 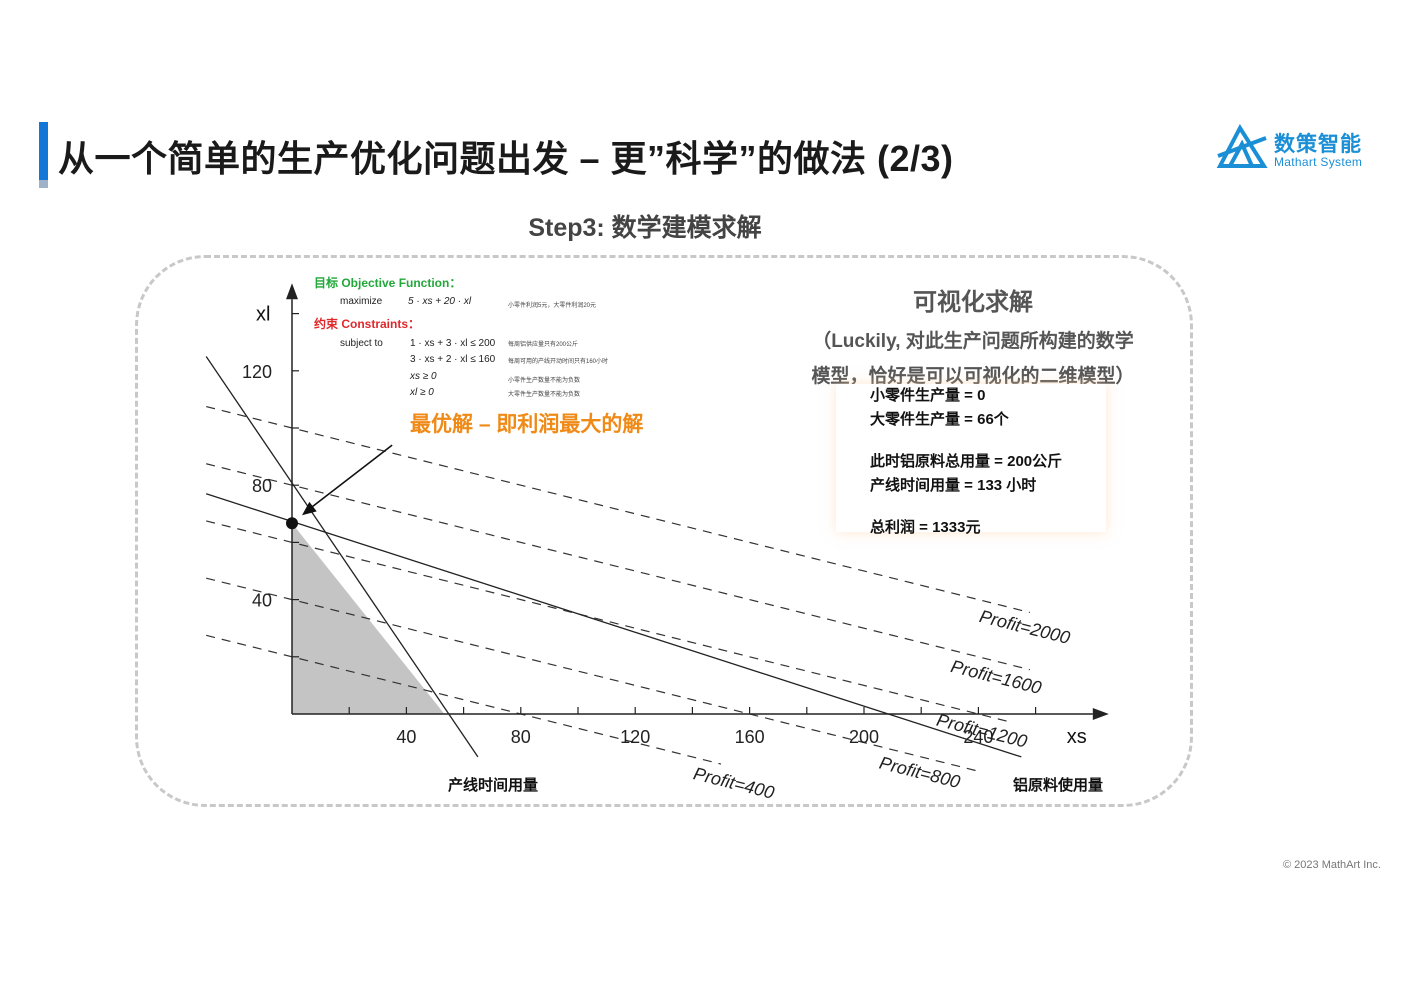 I want to click on y-axis-arrow, so click(x=292, y=291).